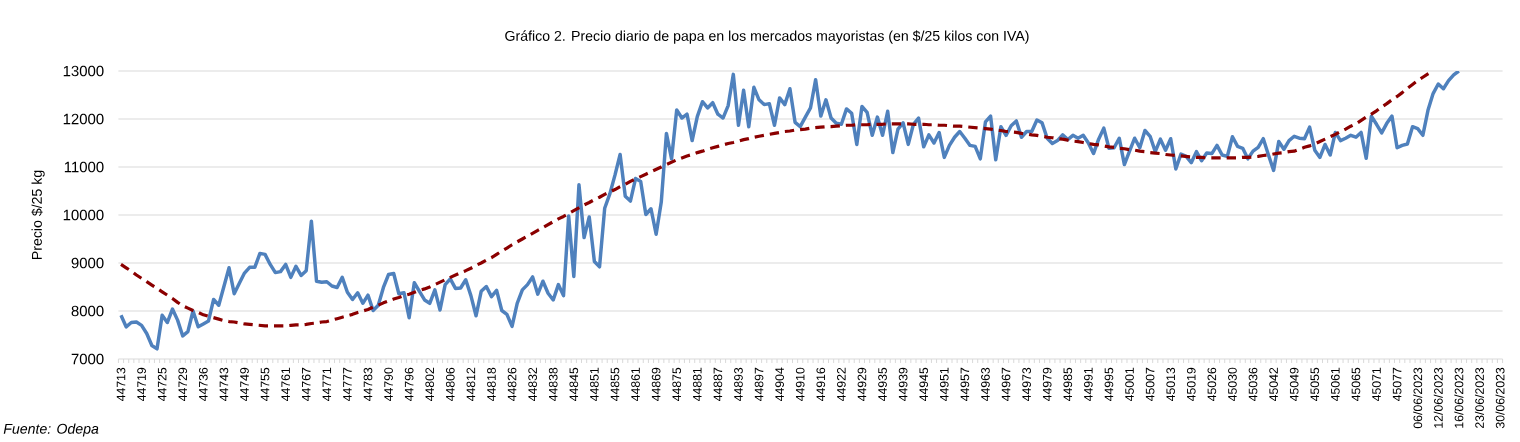 The image size is (1520, 442). I want to click on x-tick-label: 44761, so click(285, 384).